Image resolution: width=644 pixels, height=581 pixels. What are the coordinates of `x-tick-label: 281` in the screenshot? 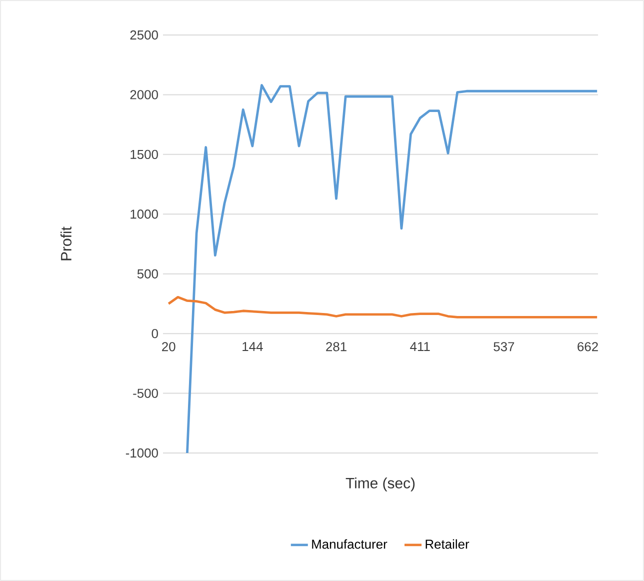 It's located at (336, 347).